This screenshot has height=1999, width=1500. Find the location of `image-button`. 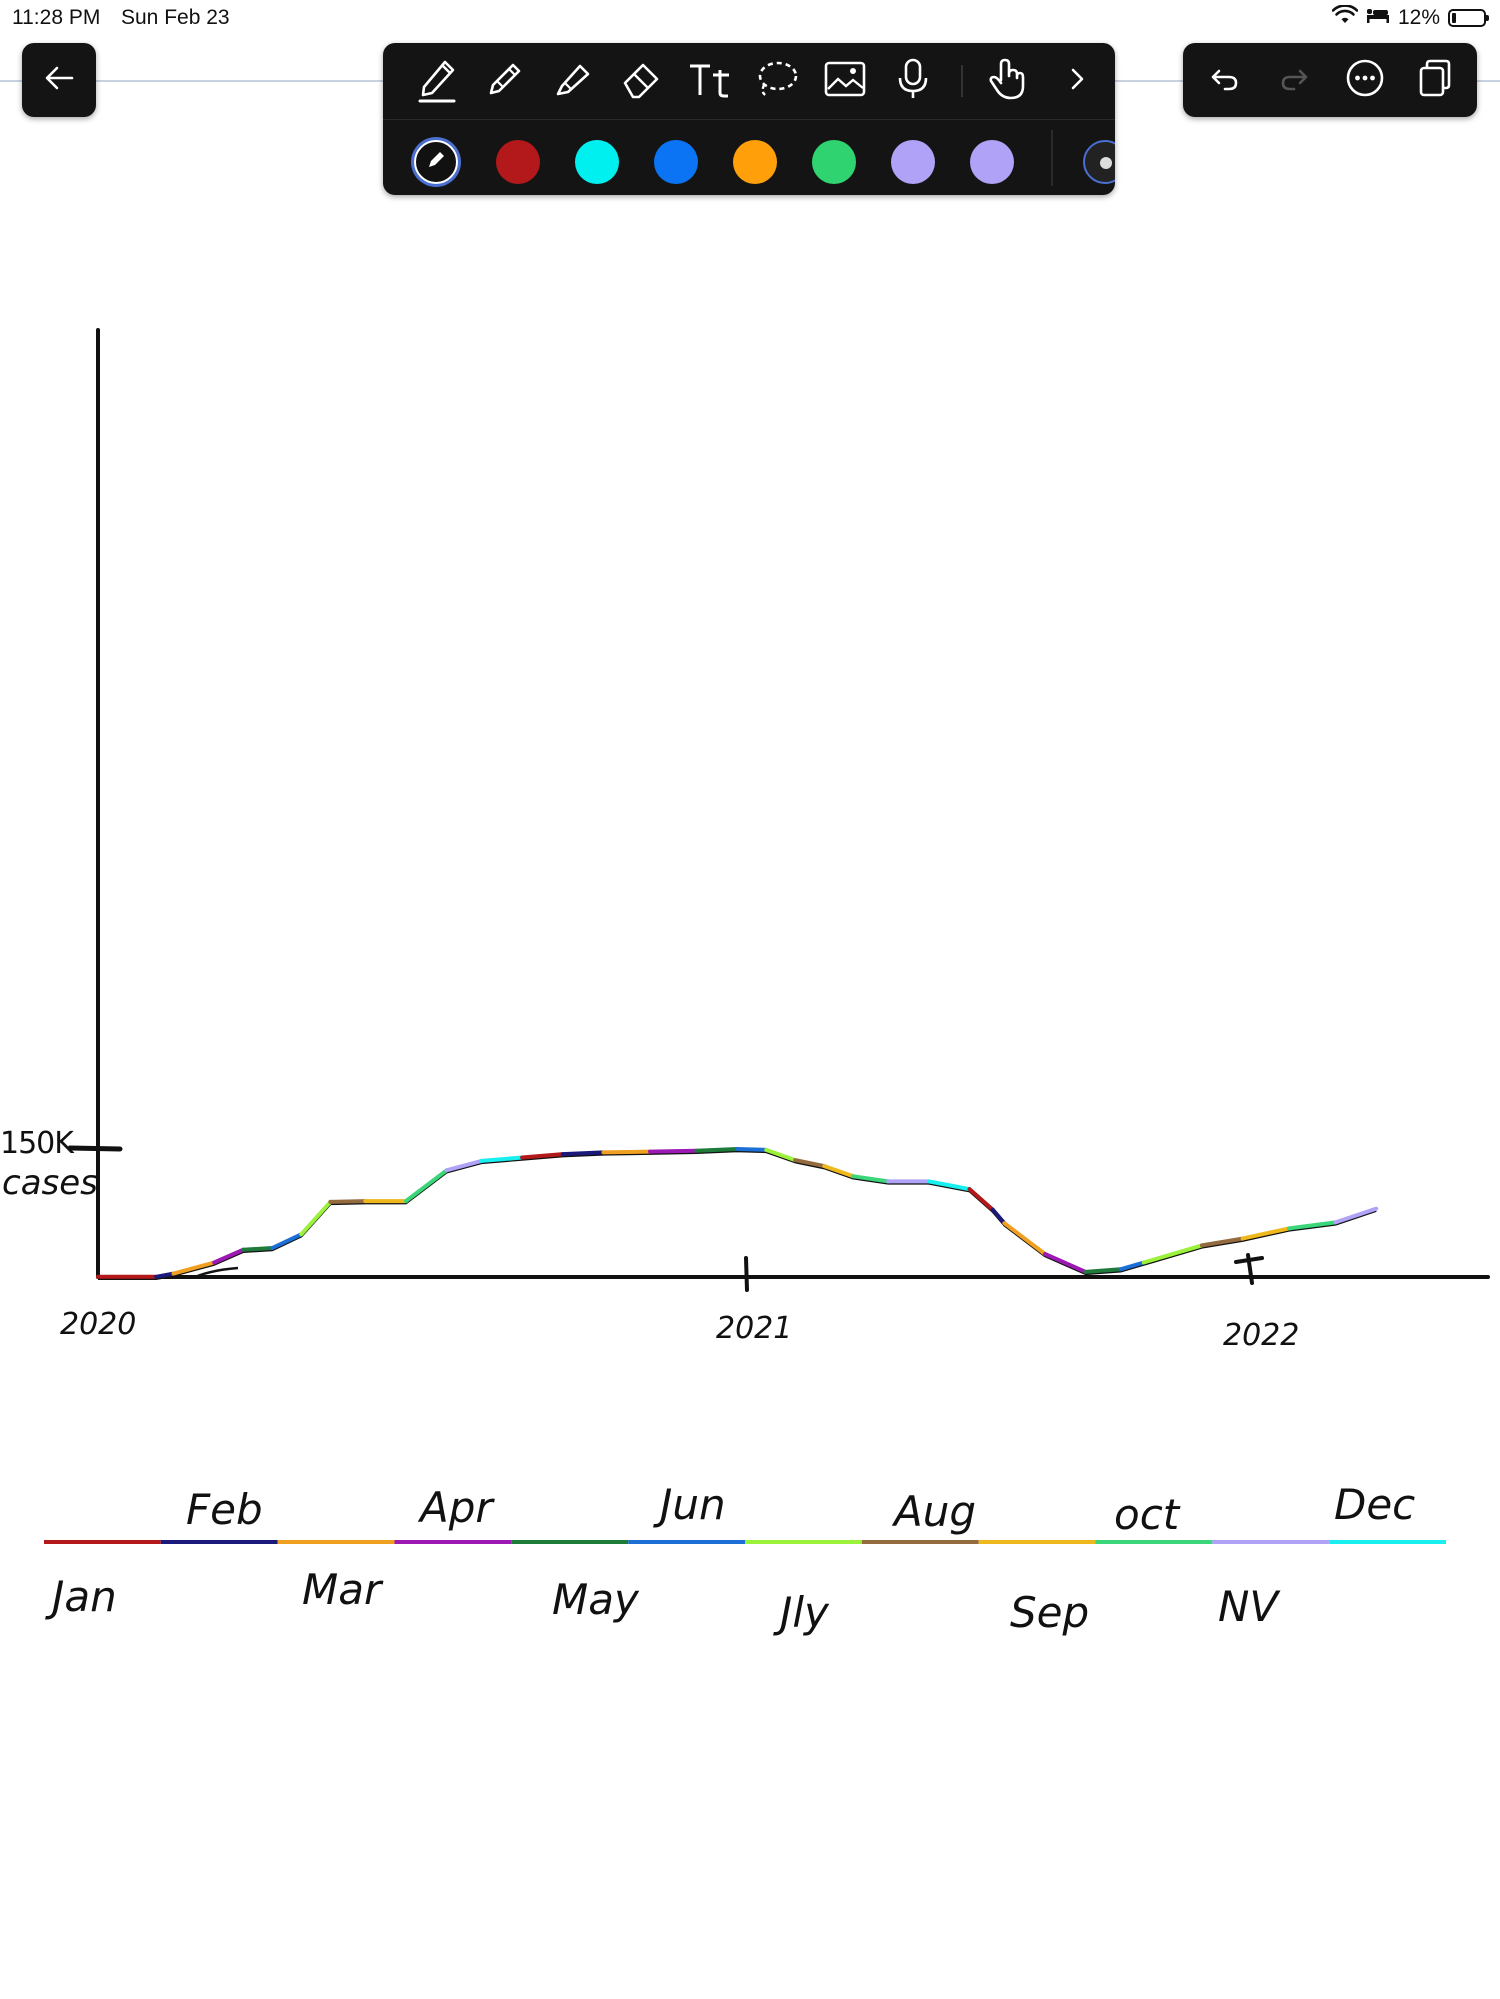

image-button is located at coordinates (845, 81).